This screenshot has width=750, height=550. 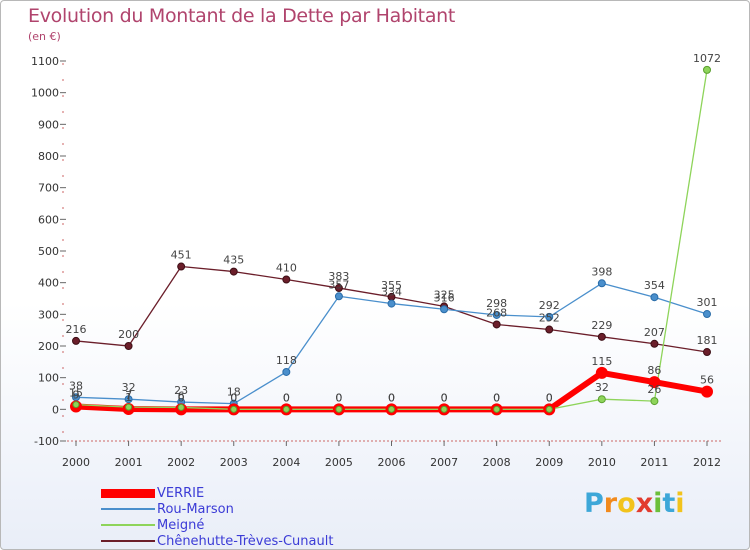 I want to click on logo-letter: t, so click(x=669, y=503).